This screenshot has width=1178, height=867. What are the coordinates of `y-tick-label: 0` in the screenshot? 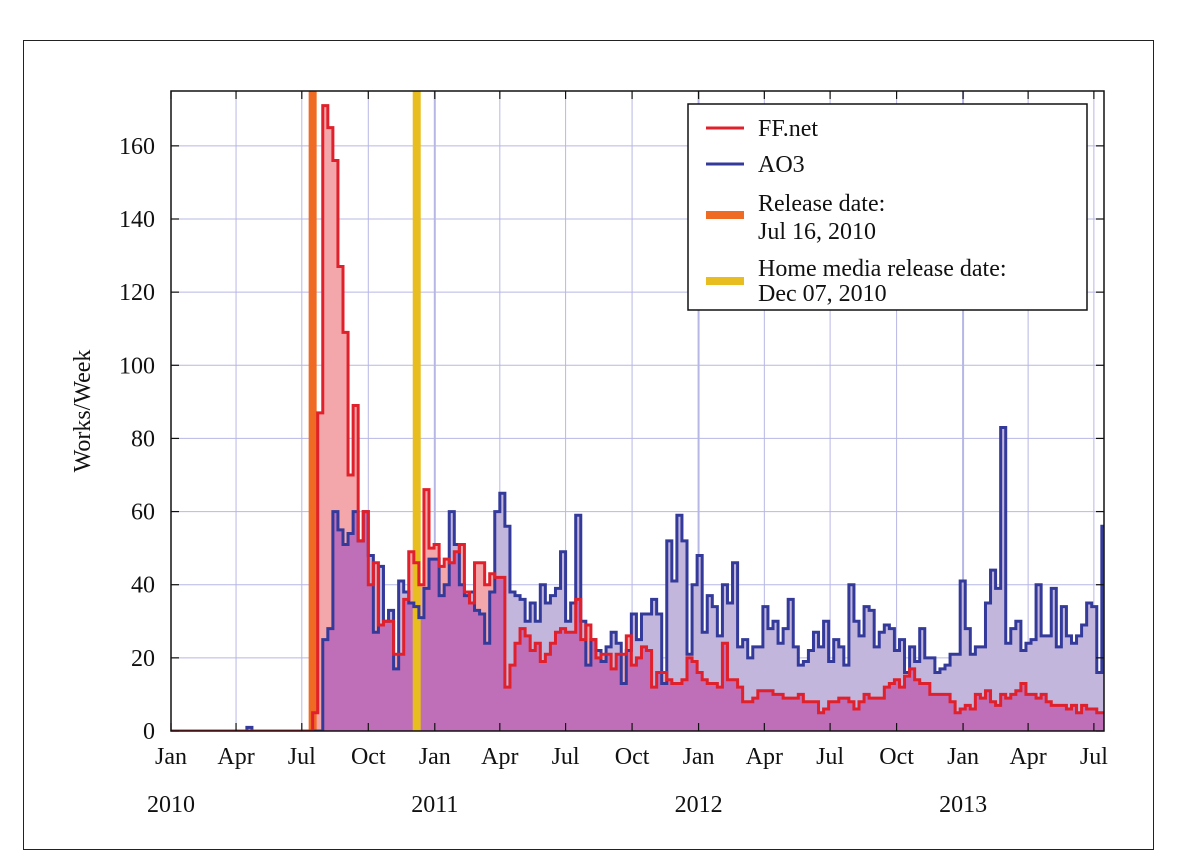 It's located at (149, 732).